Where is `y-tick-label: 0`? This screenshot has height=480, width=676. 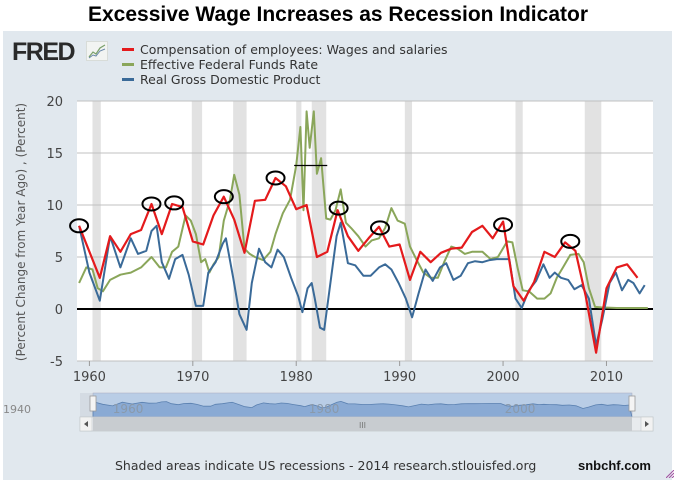 y-tick-label: 0 is located at coordinates (59, 310).